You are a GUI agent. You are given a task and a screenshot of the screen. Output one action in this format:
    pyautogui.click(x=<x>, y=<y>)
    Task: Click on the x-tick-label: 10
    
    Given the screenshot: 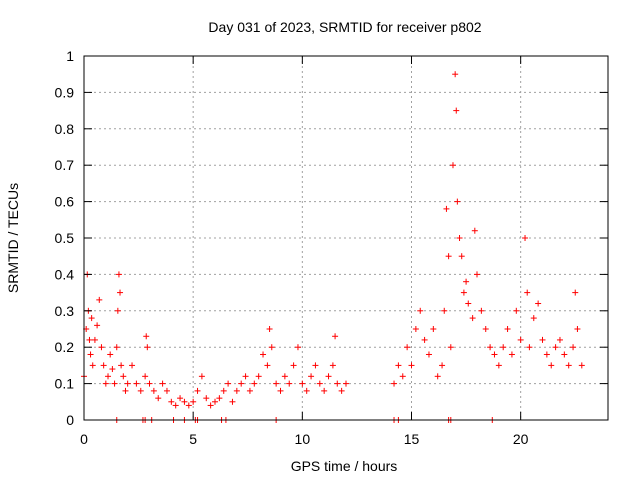 What is the action you would take?
    pyautogui.click(x=303, y=439)
    